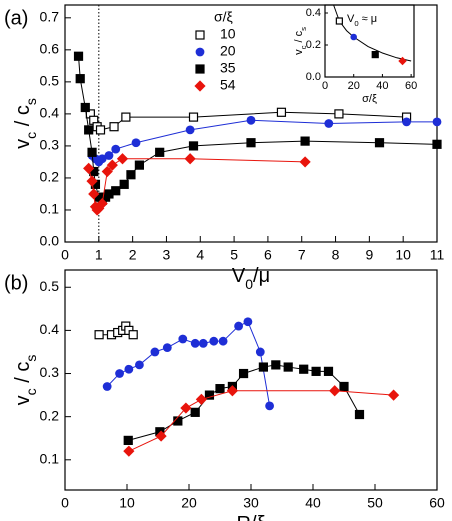  Describe the element at coordinates (127, 503) in the screenshot. I see `x-tick-label: 10` at that location.